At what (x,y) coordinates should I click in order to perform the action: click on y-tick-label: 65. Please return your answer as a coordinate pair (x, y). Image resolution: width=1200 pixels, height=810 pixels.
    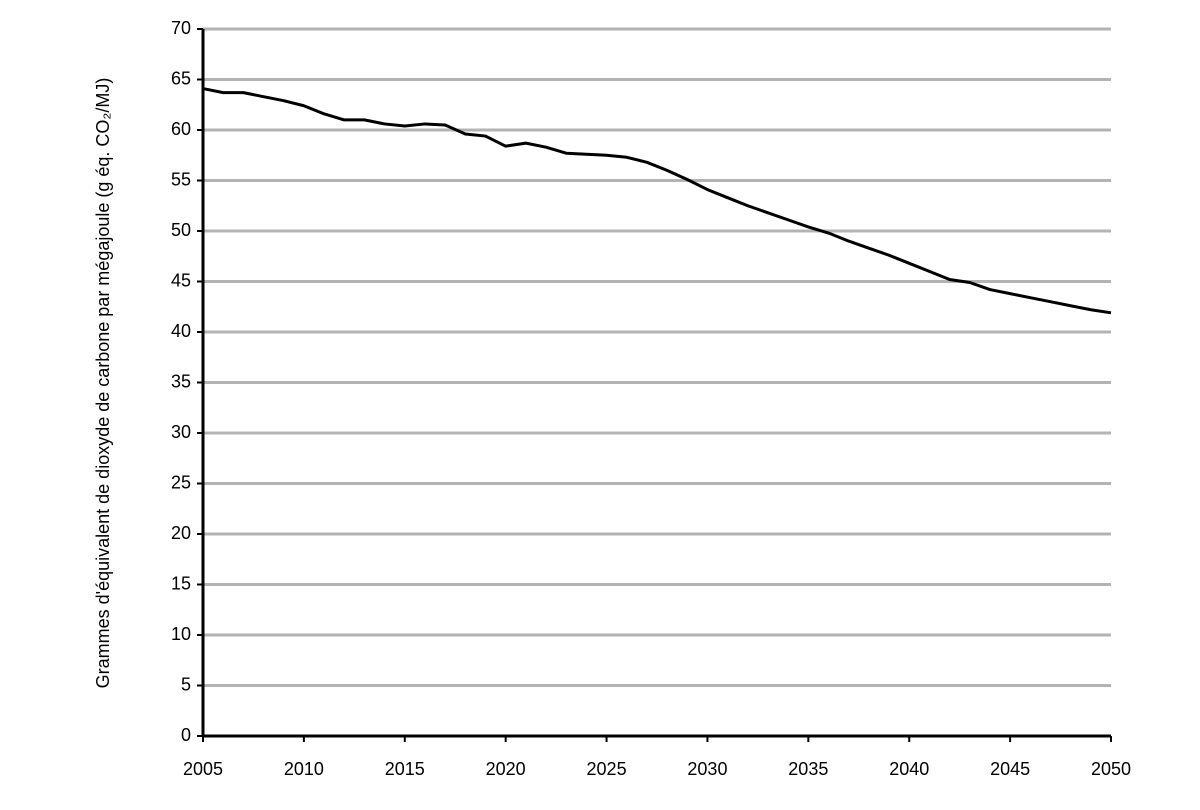
    Looking at the image, I should click on (181, 78).